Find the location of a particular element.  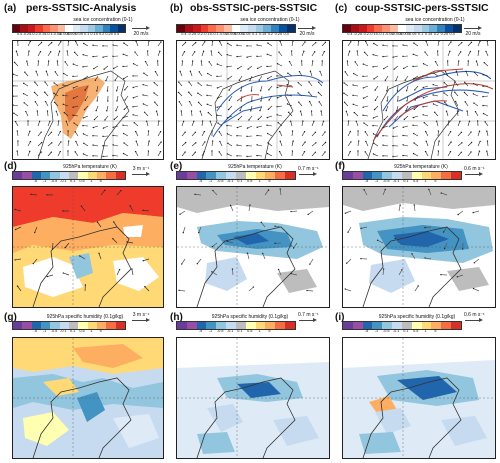

colorbar-tick-label: 0.1 is located at coordinates (406, 331).